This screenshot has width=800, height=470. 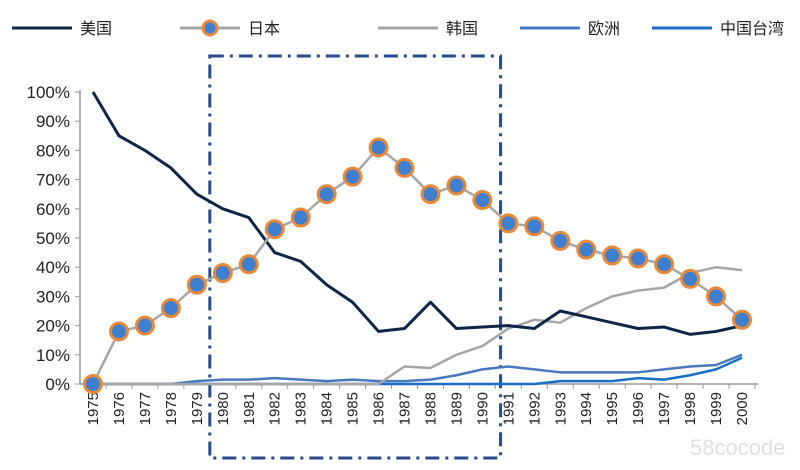 What do you see at coordinates (249, 408) in the screenshot?
I see `x-tick-label: 1981` at bounding box center [249, 408].